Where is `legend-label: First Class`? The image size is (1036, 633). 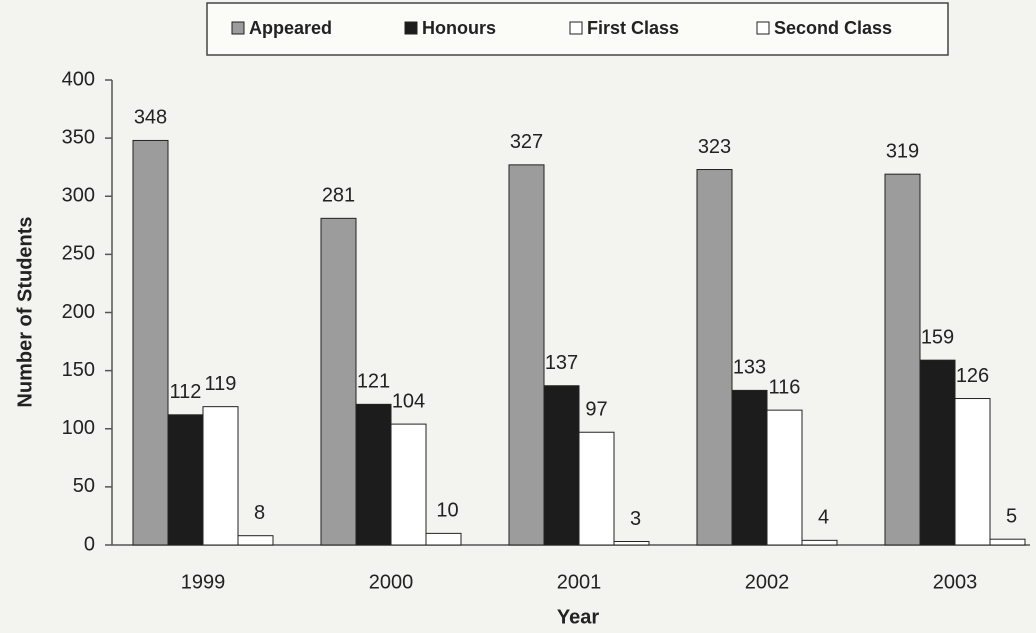
legend-label: First Class is located at coordinates (633, 28).